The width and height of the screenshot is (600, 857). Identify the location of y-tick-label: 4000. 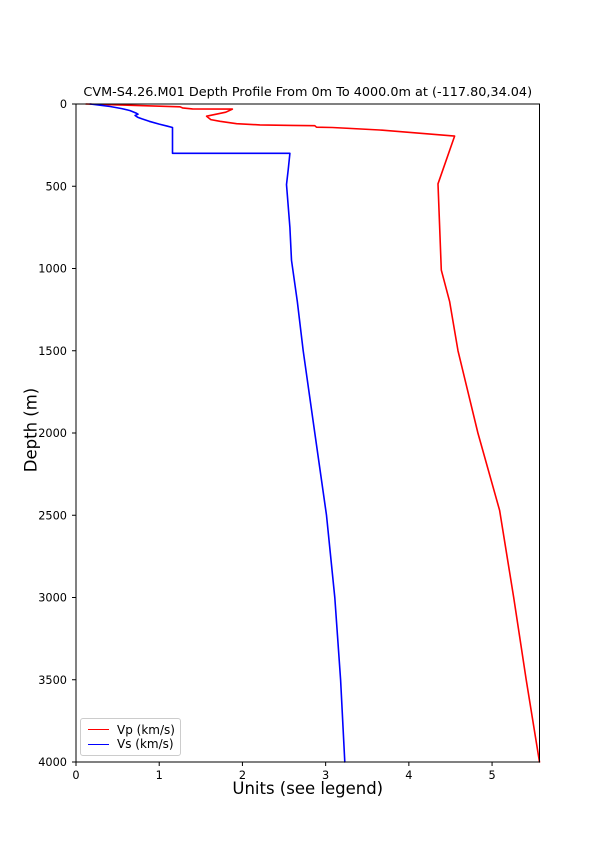
(52, 762).